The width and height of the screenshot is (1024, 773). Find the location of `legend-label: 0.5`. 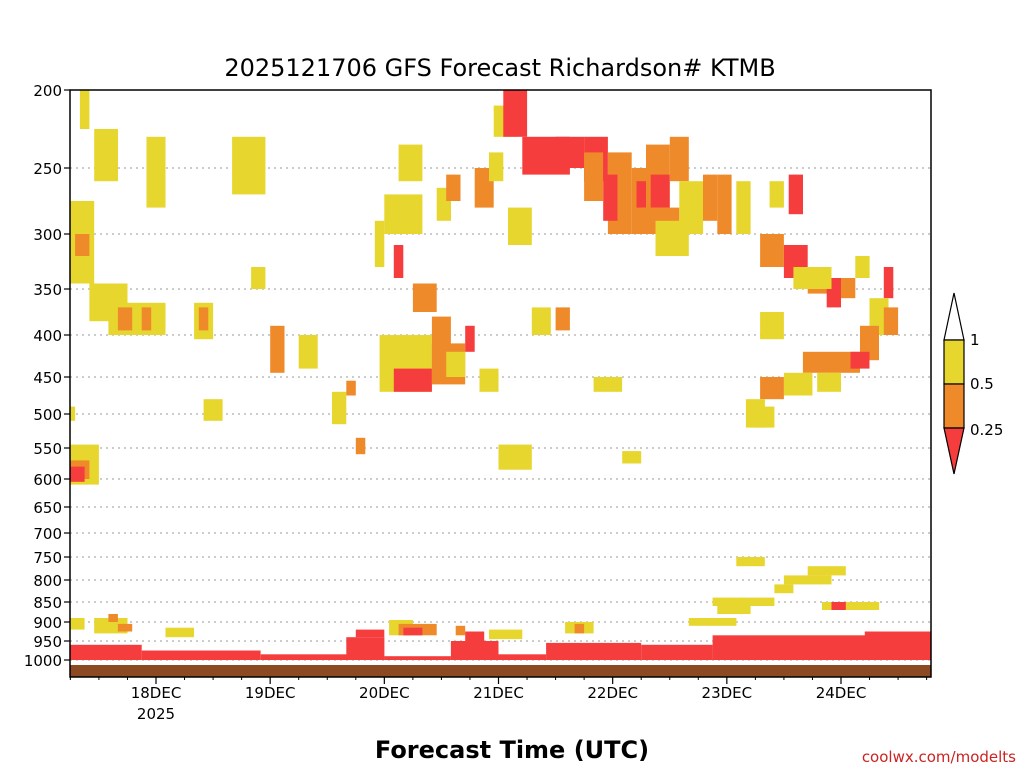

legend-label: 0.5 is located at coordinates (982, 384).